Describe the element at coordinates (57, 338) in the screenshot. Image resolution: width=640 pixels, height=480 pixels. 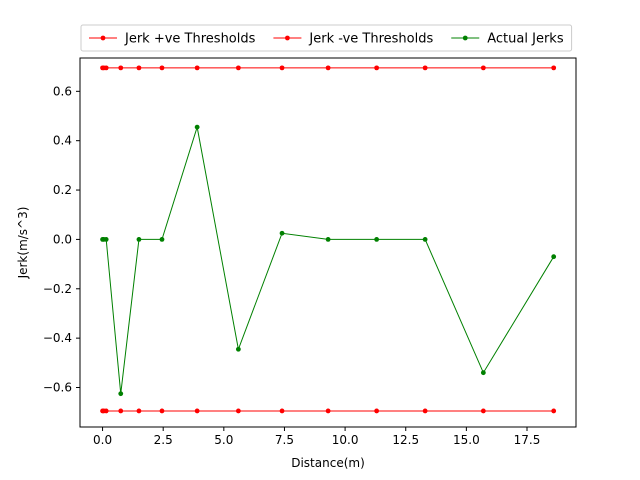
I see `y-tick-label: −0.4` at that location.